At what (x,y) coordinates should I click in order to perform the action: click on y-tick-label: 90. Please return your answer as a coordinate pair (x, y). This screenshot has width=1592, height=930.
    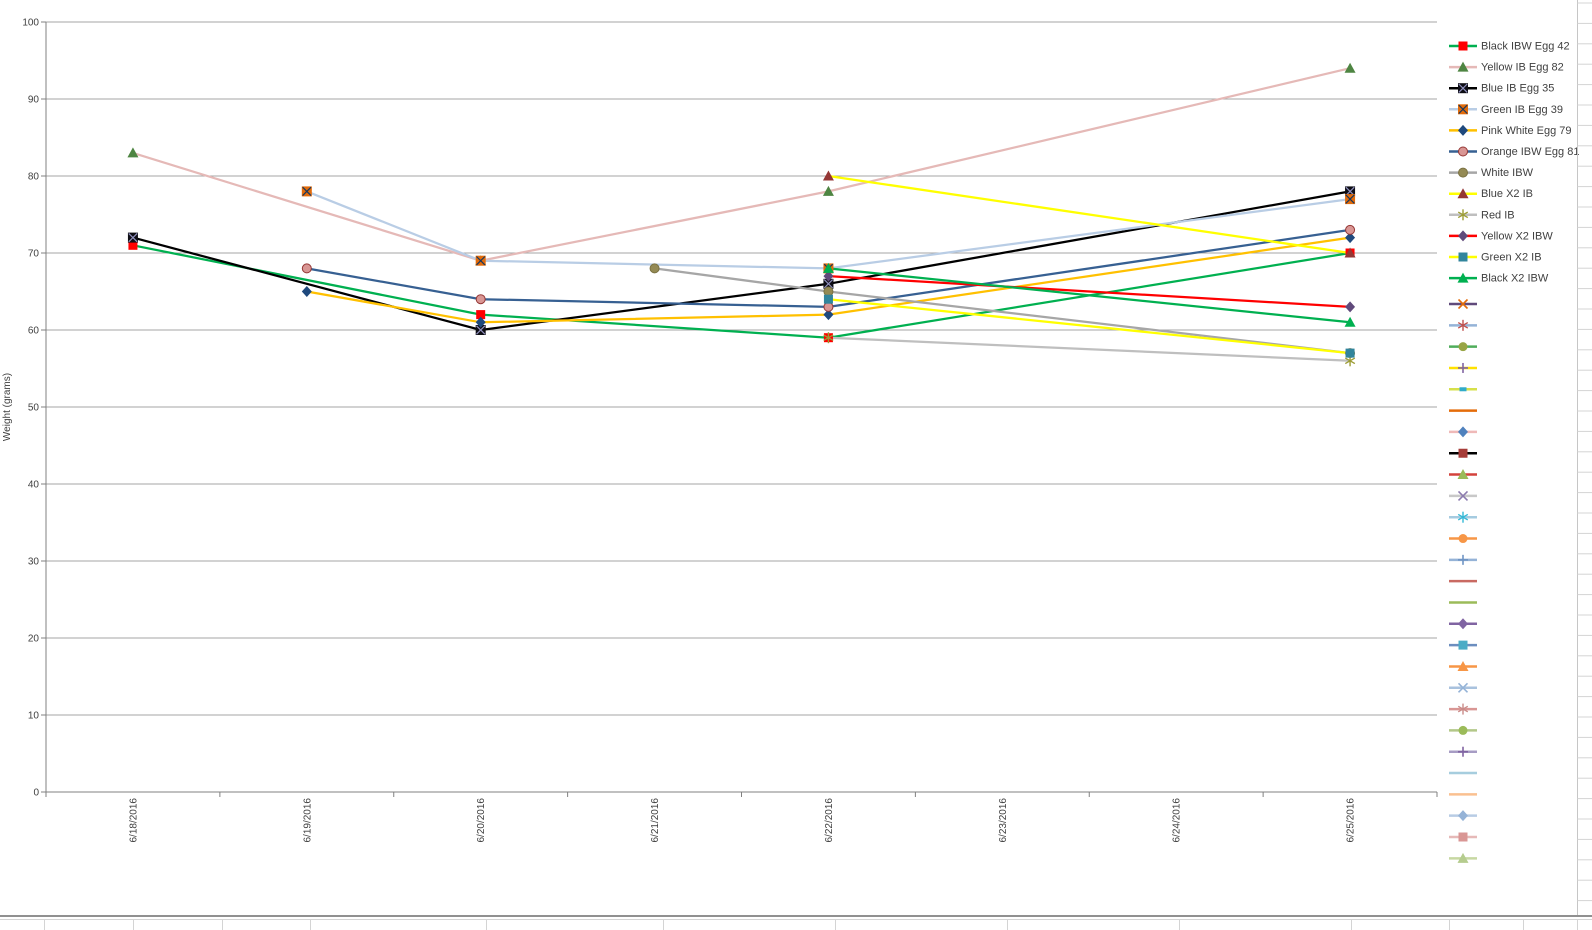
    Looking at the image, I should click on (34, 100).